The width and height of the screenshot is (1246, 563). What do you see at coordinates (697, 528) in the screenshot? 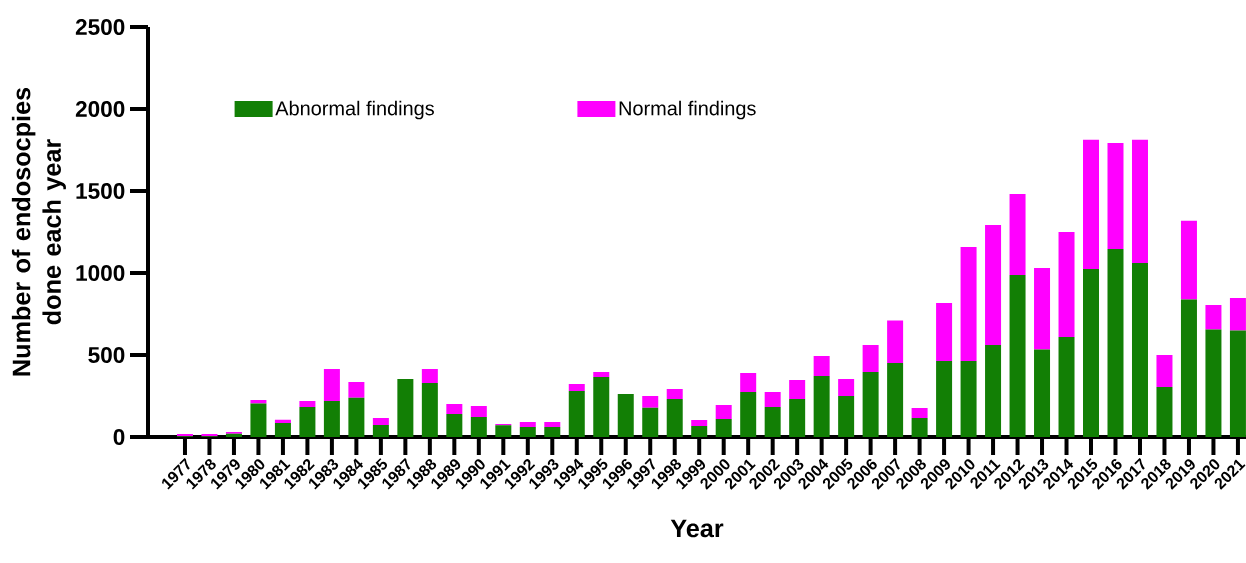
I see `x-axis-title: Year` at bounding box center [697, 528].